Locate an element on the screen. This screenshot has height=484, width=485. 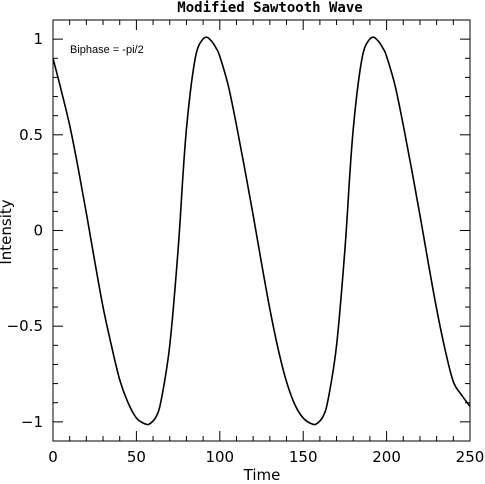
y-tick-label: 1 is located at coordinates (38, 39).